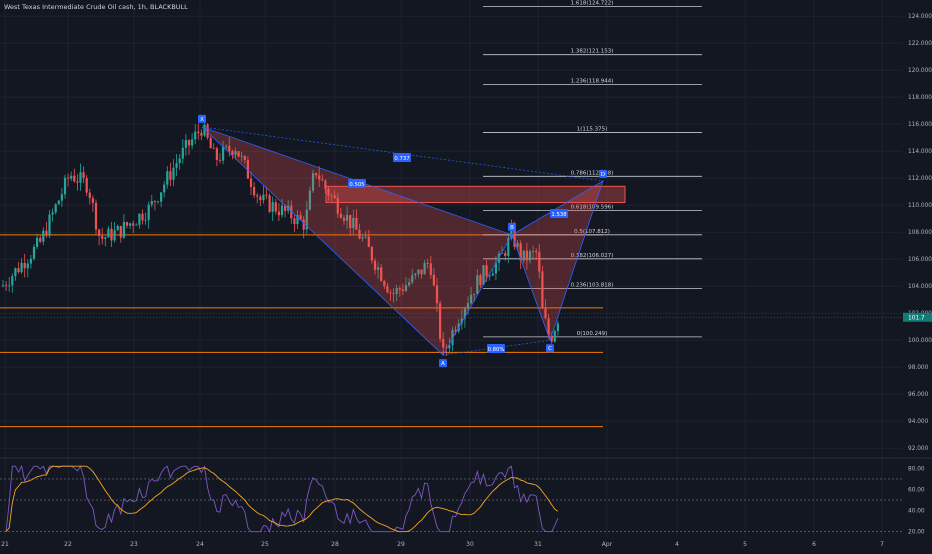 This screenshot has width=932, height=554. Describe the element at coordinates (592, 256) in the screenshot. I see `fib-level-label: 0.382(106.027)` at that location.